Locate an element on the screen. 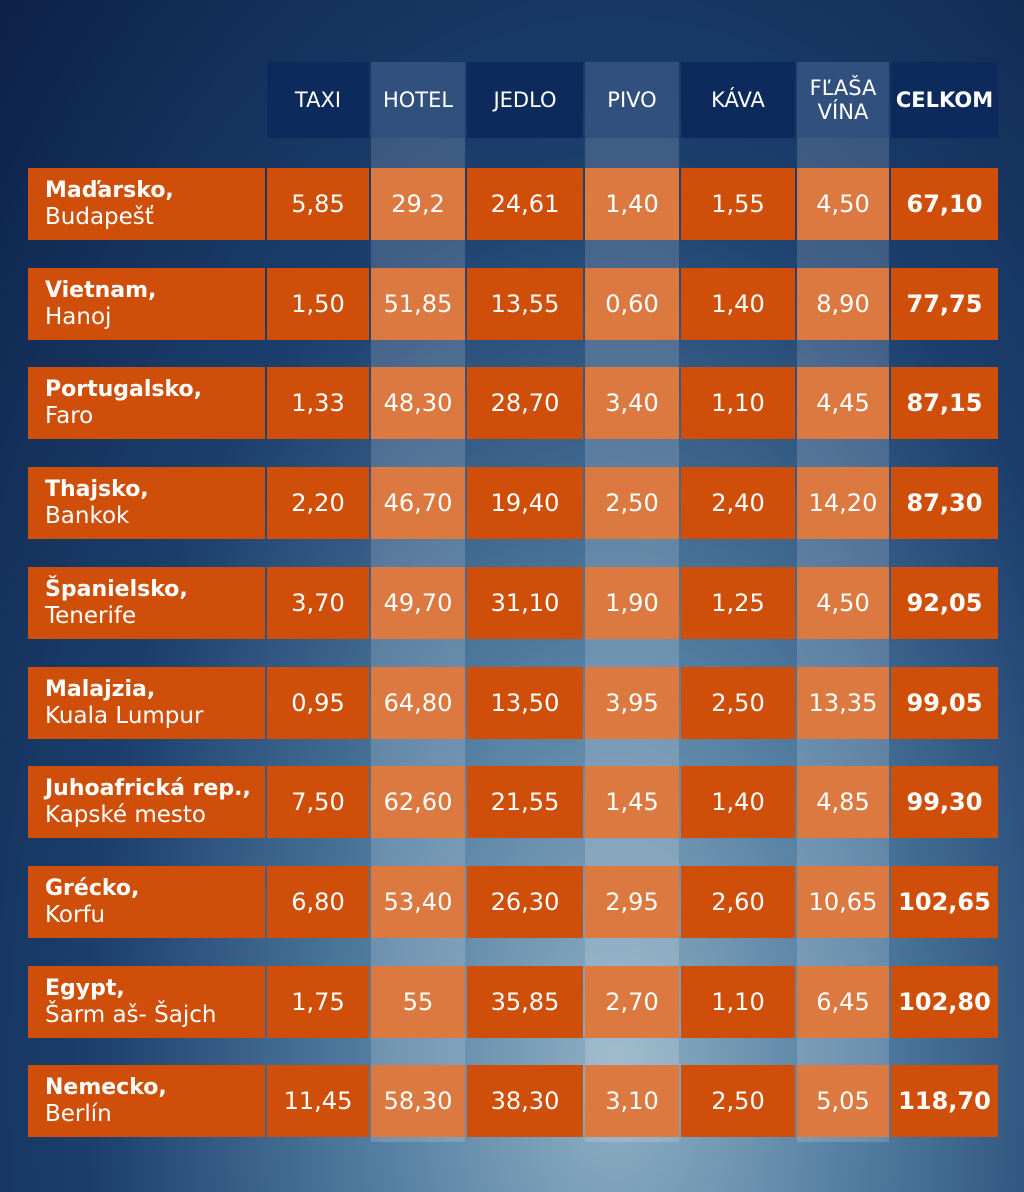 The image size is (1024, 1192). price-cell: 13,55 is located at coordinates (525, 304).